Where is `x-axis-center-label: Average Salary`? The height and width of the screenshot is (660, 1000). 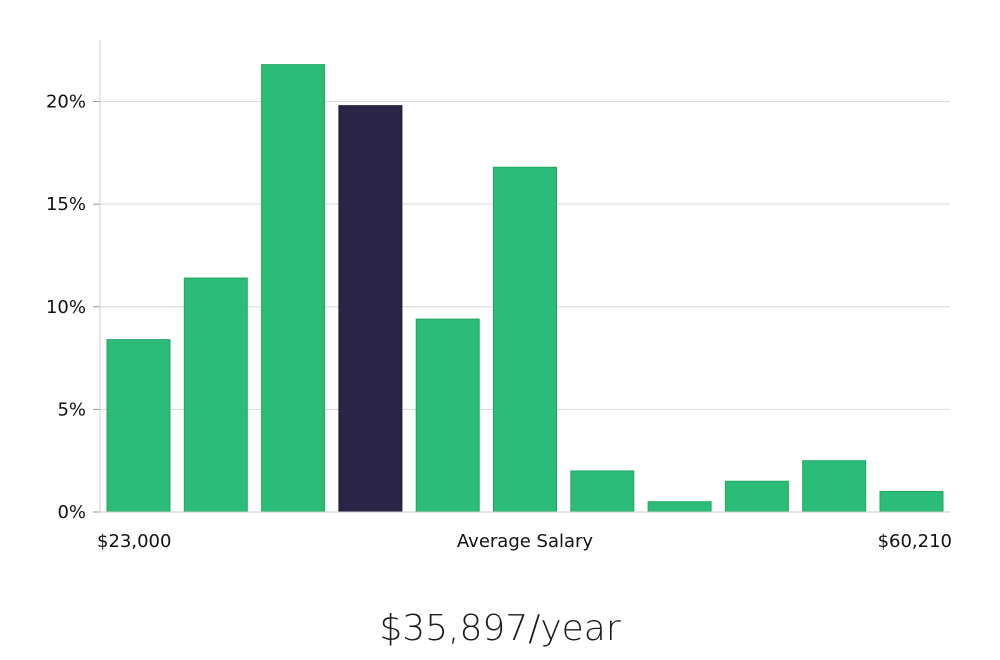
x-axis-center-label: Average Salary is located at coordinates (525, 541).